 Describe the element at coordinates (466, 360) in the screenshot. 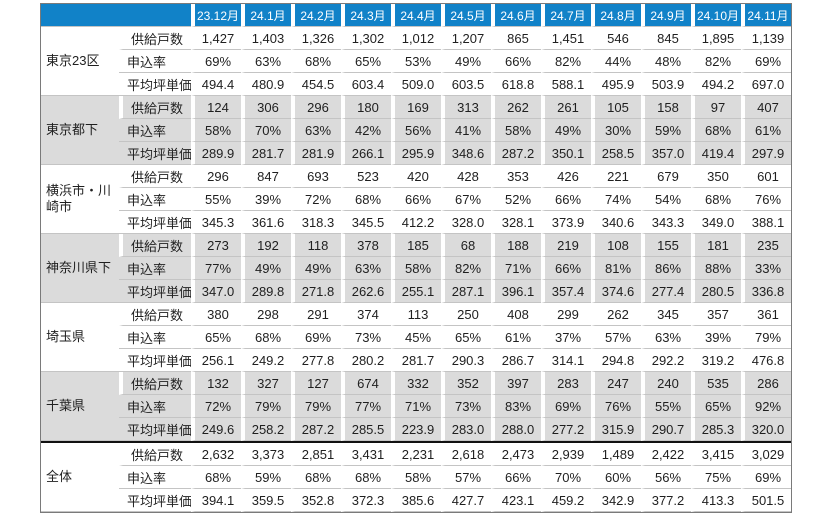

I see `data-cell: 290.3` at that location.